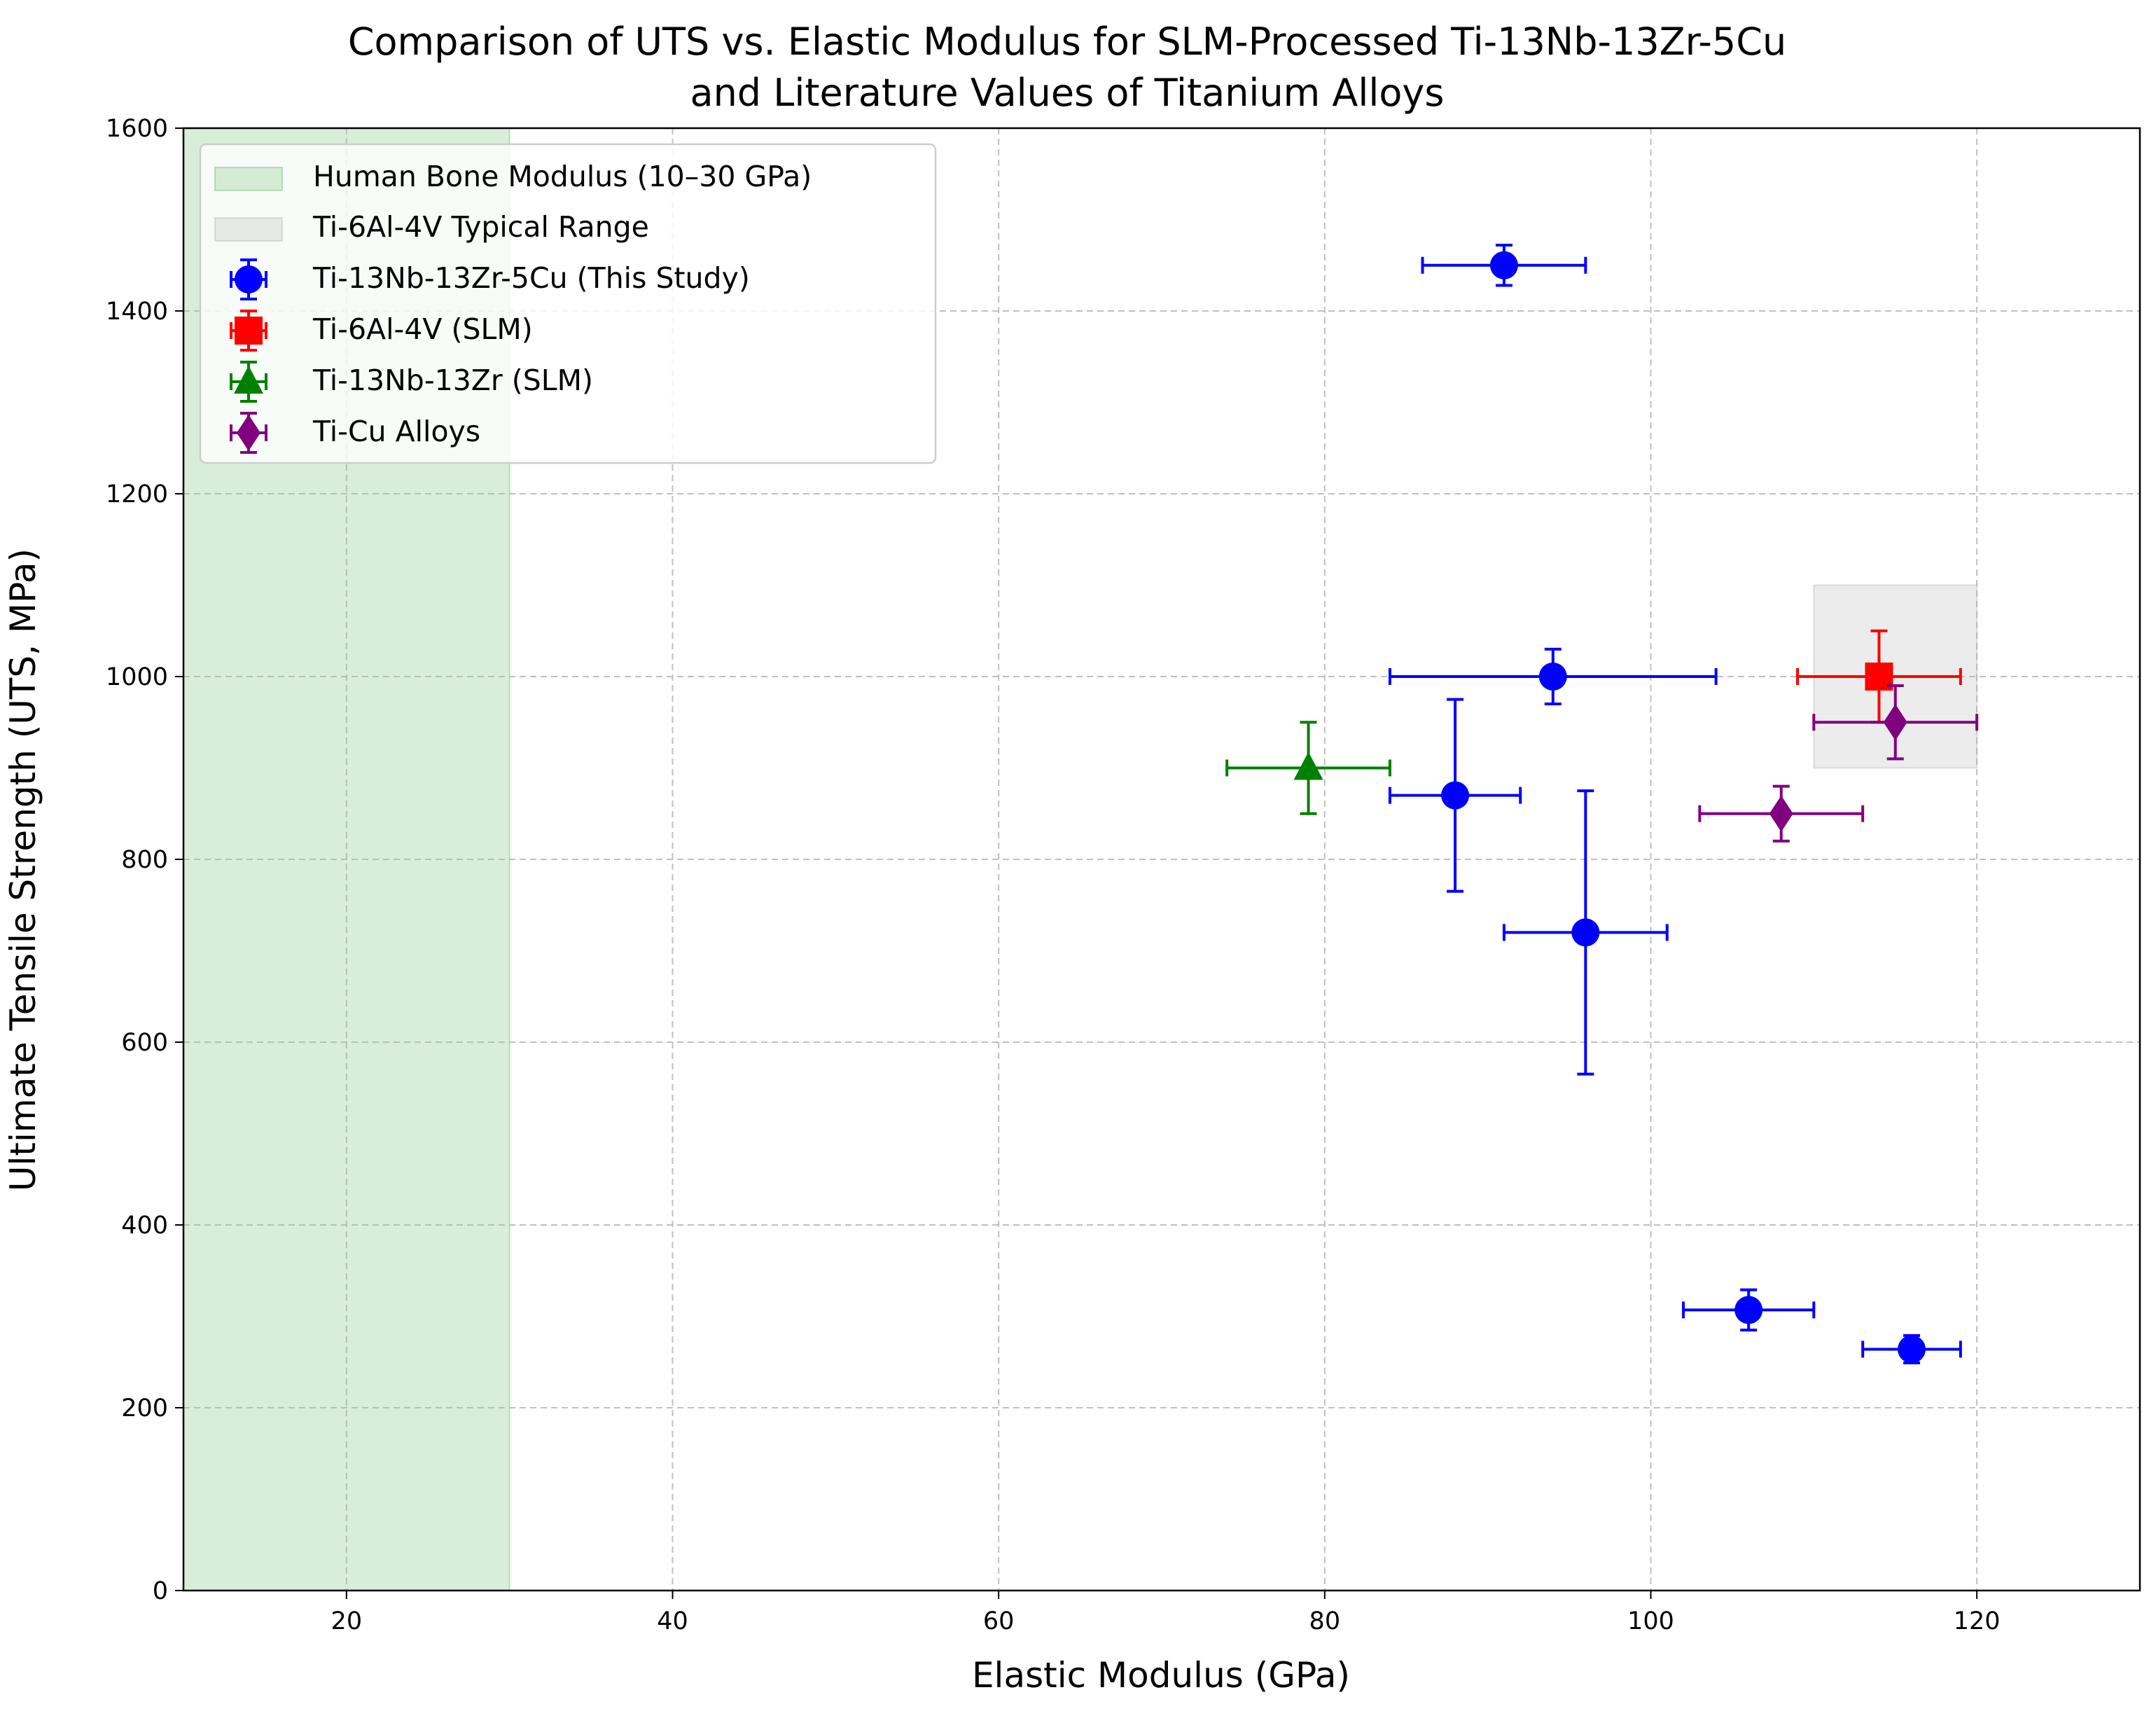 This screenshot has height=1711, width=2156. I want to click on x-tick-label: 100, so click(1650, 1621).